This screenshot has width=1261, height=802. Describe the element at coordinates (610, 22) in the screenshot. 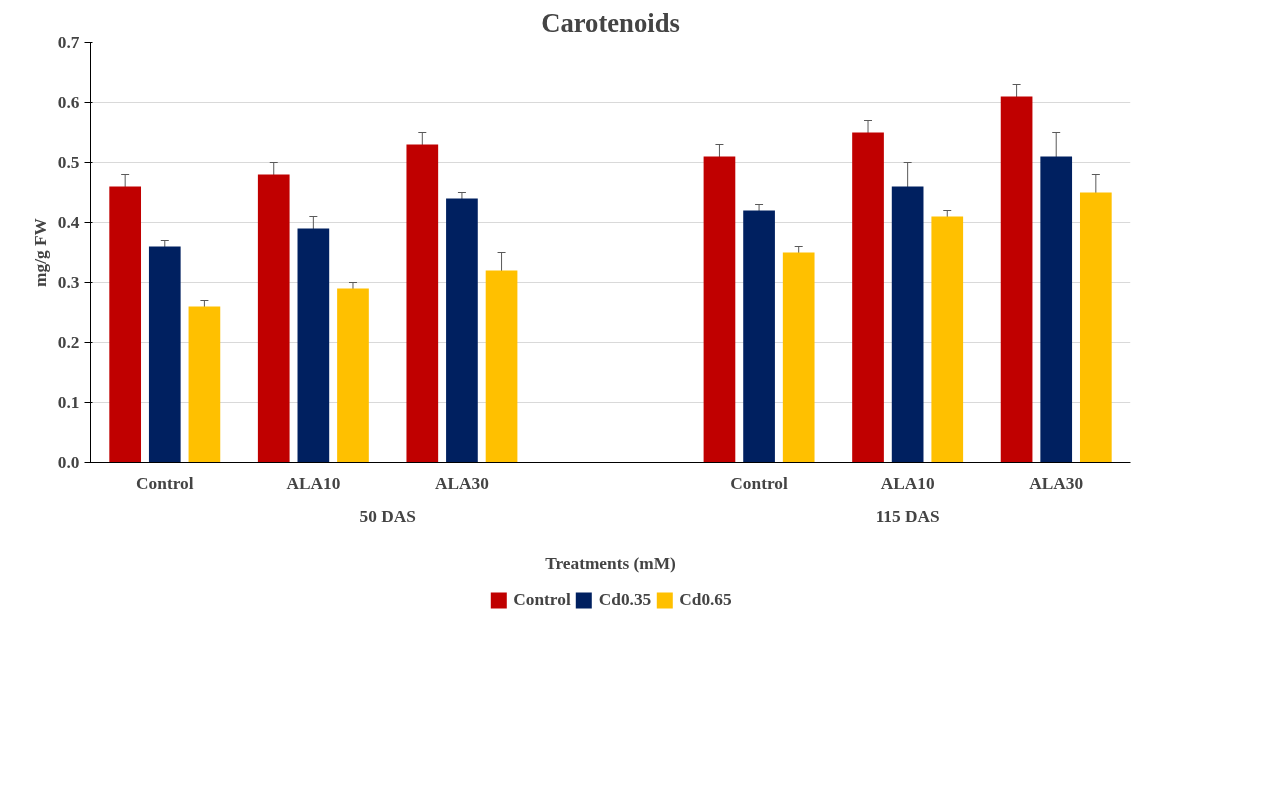

I see `chart-title: Carotenoids` at that location.